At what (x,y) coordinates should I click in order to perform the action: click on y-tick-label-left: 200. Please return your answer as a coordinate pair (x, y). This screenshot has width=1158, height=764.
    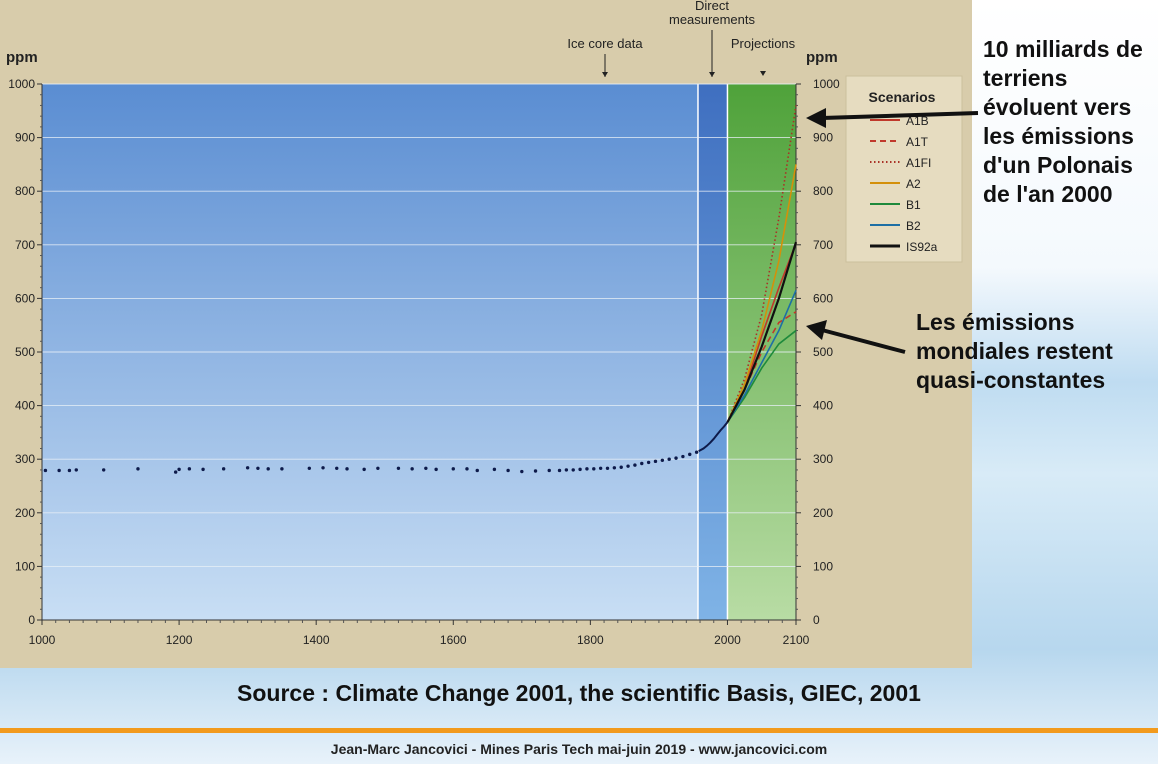
    Looking at the image, I should click on (25, 513).